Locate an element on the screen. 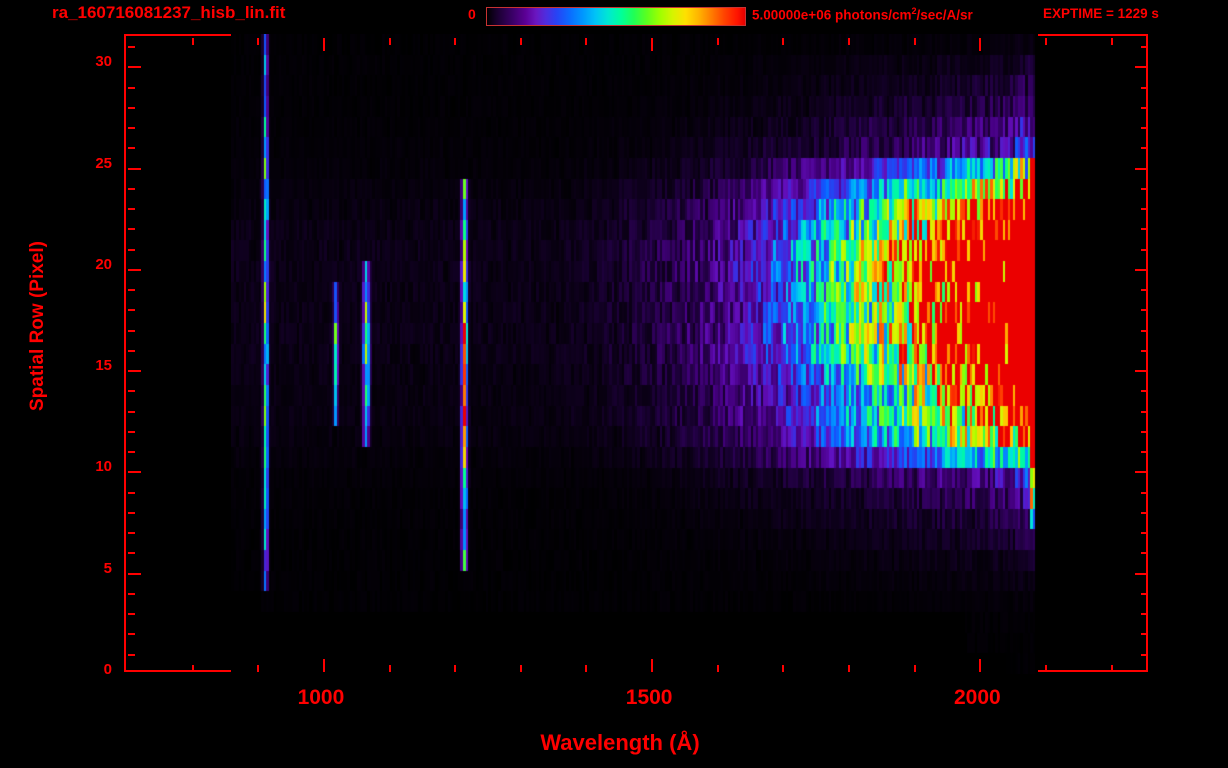 The image size is (1228, 768). colorbar-units-pre: photons/cm is located at coordinates (871, 15).